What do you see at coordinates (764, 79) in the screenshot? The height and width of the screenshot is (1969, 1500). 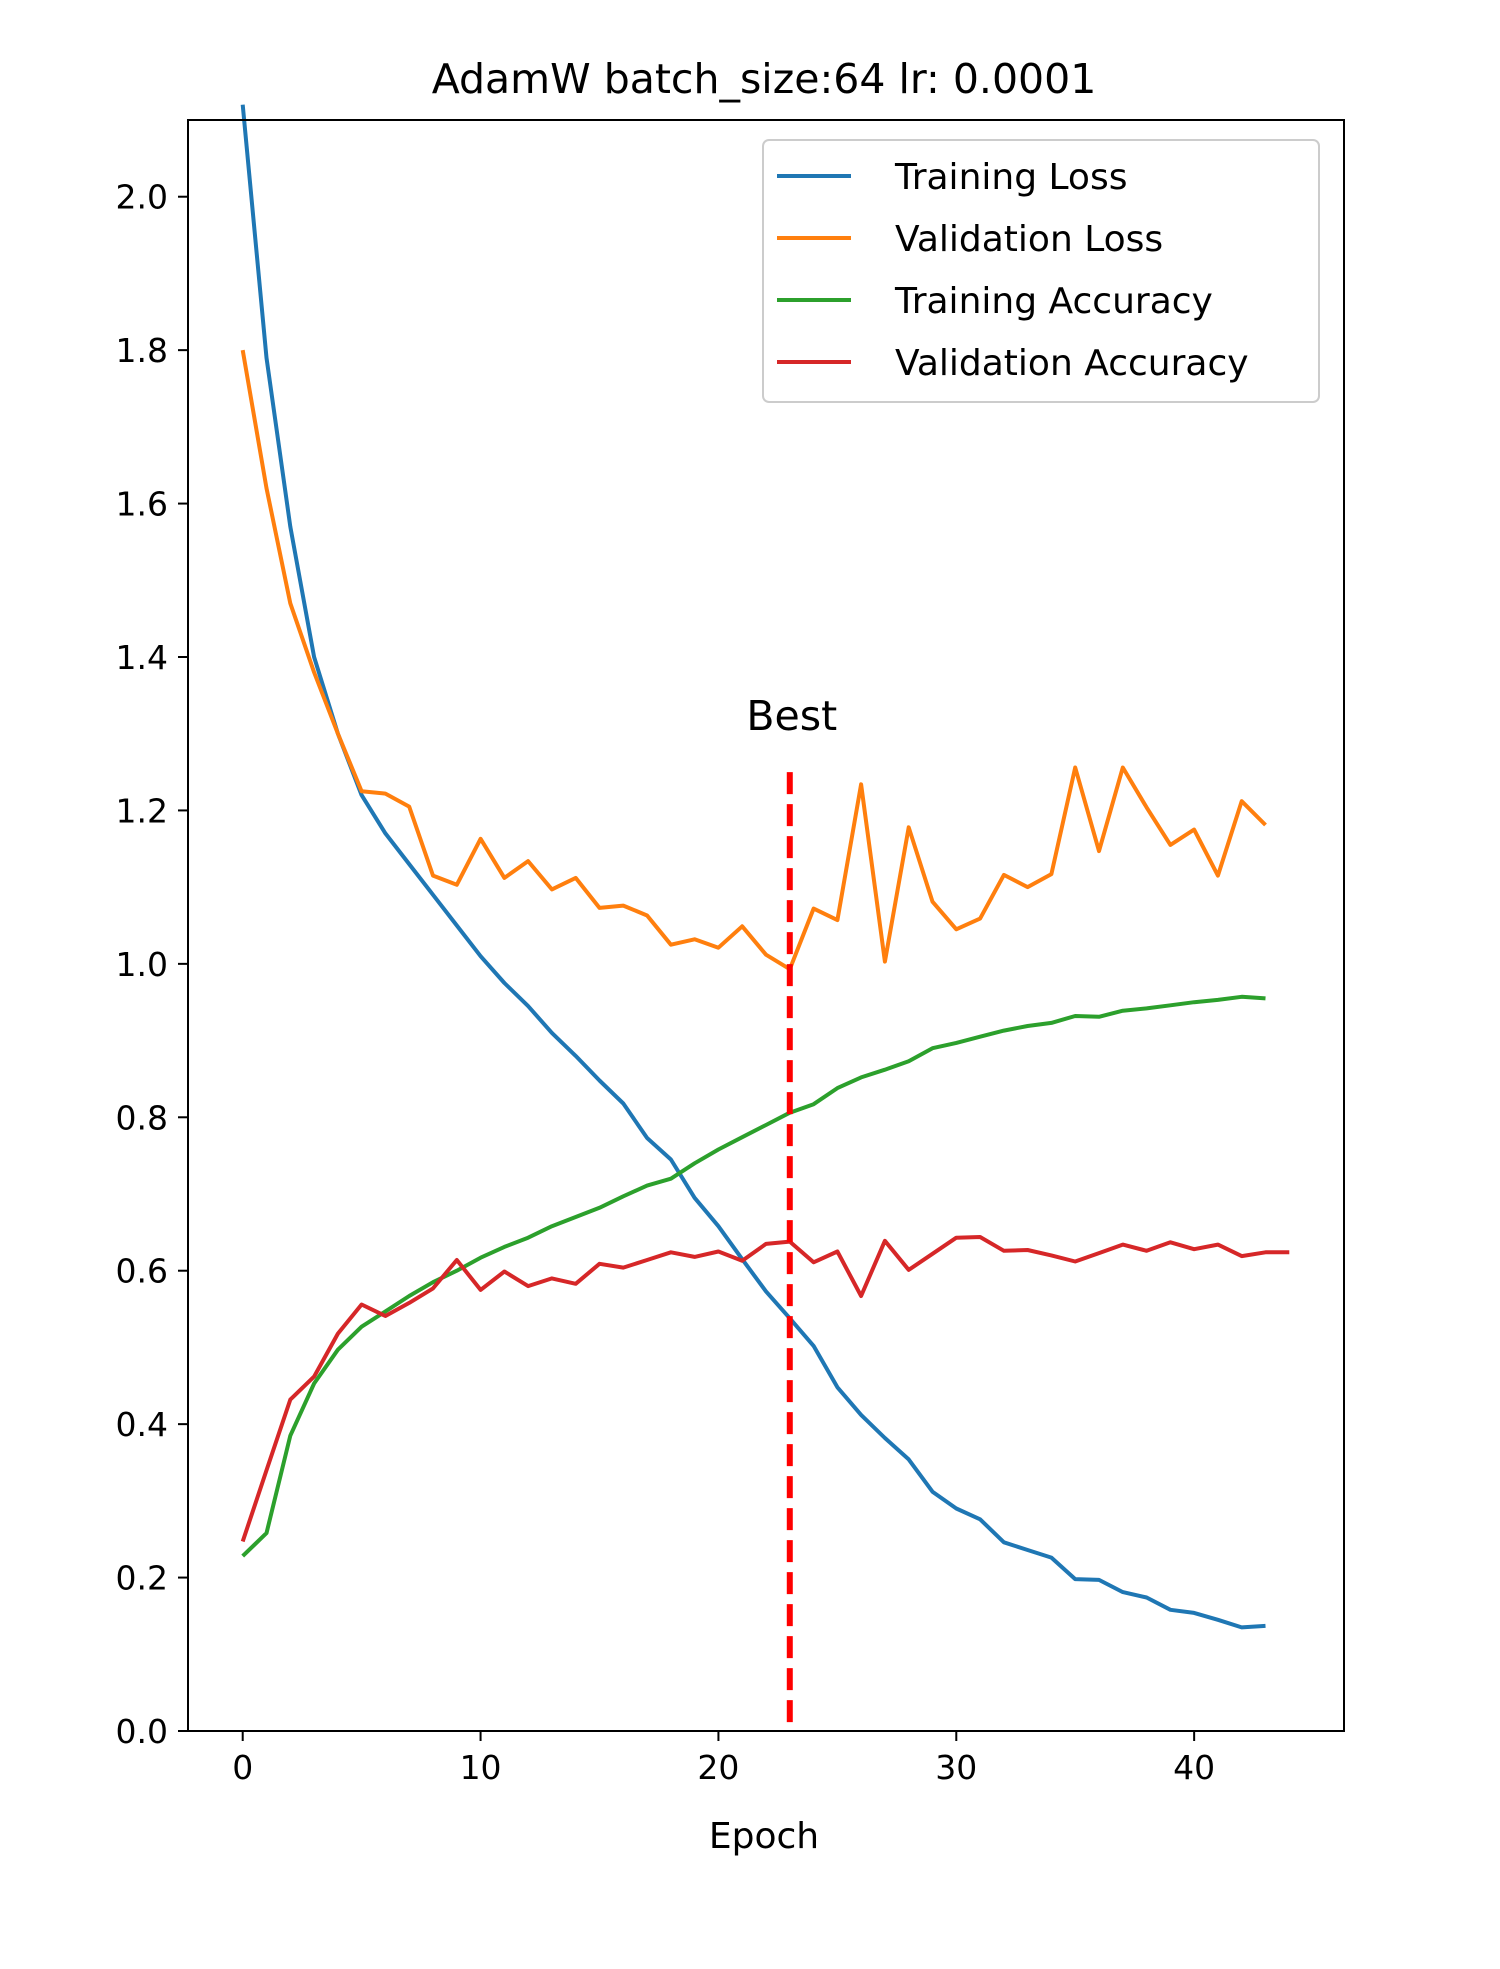 I see `chart-title: AdamW batch_size:64 lr: 0.0001` at bounding box center [764, 79].